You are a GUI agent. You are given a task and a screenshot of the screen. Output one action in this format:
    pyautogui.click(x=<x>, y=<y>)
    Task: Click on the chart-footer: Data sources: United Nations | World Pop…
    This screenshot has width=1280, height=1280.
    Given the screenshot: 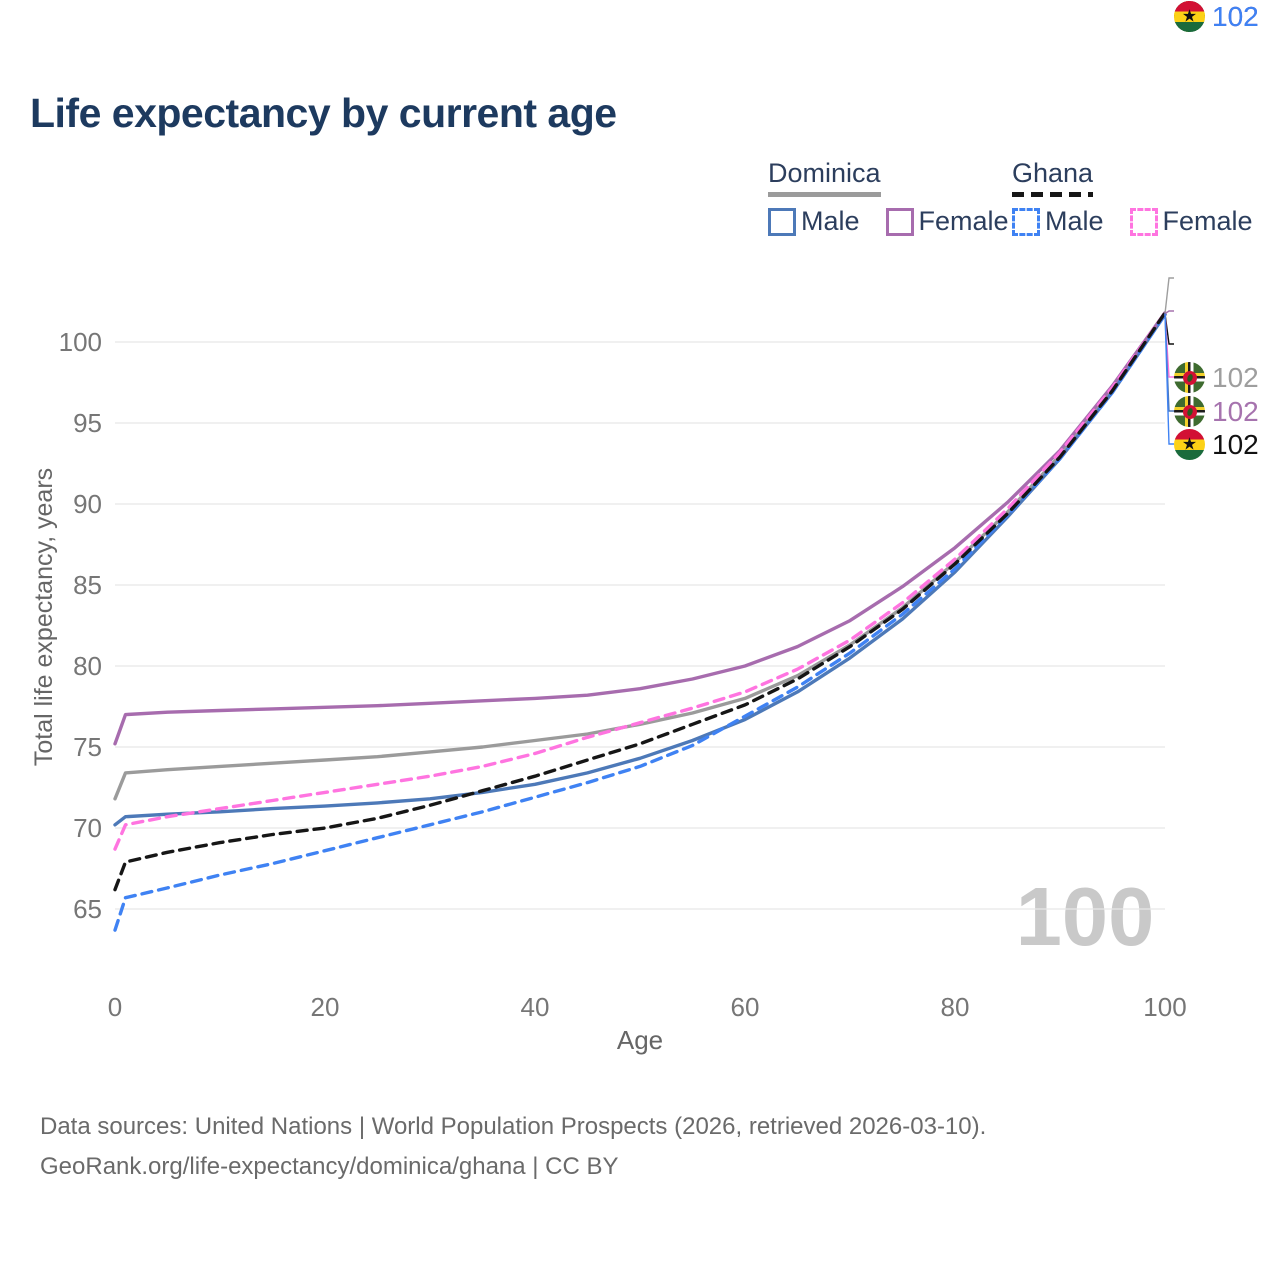 What is the action you would take?
    pyautogui.click(x=513, y=1147)
    